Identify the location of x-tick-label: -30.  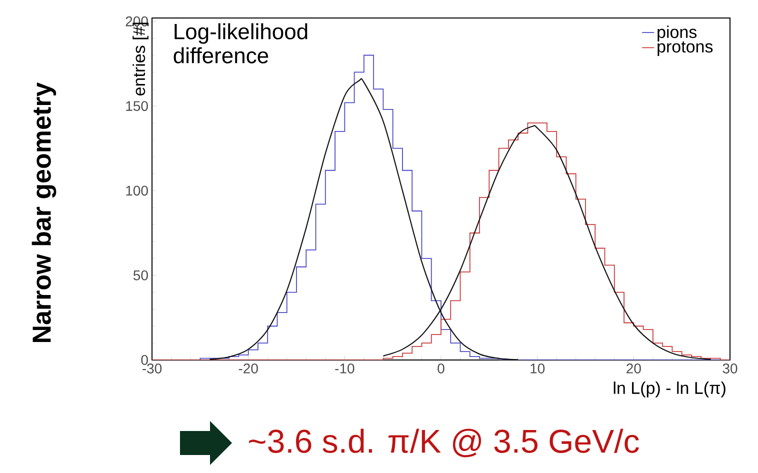
(152, 369).